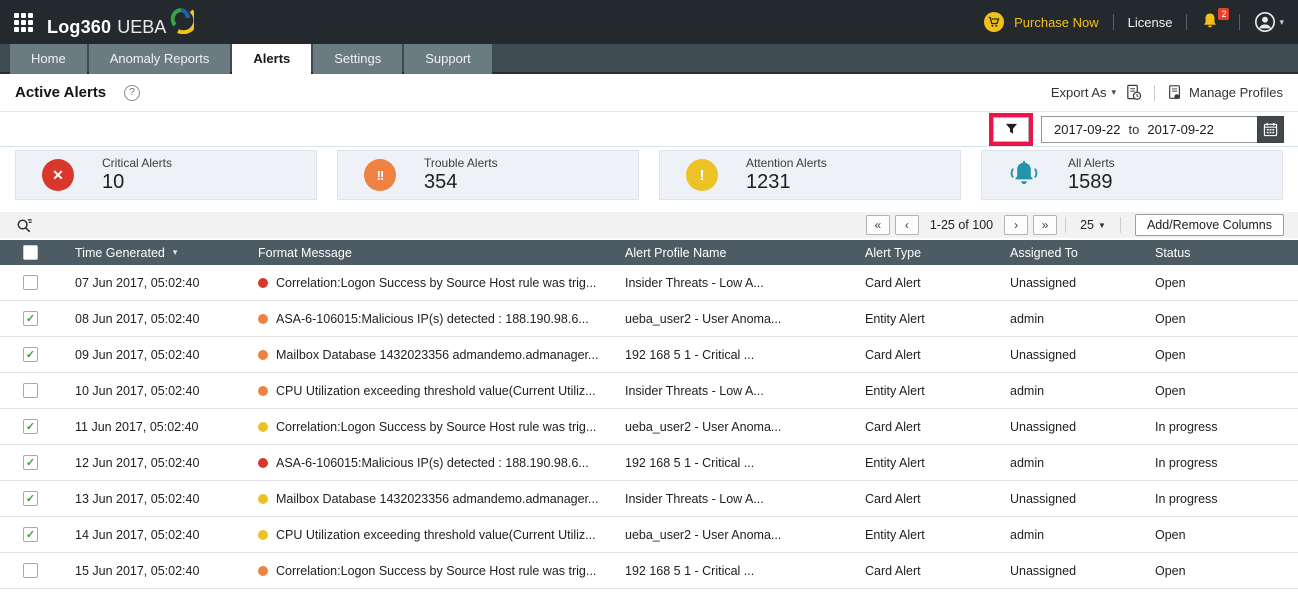  What do you see at coordinates (137, 354) in the screenshot?
I see `row-time-generated: 09 Jun 2017, 05:02:40` at bounding box center [137, 354].